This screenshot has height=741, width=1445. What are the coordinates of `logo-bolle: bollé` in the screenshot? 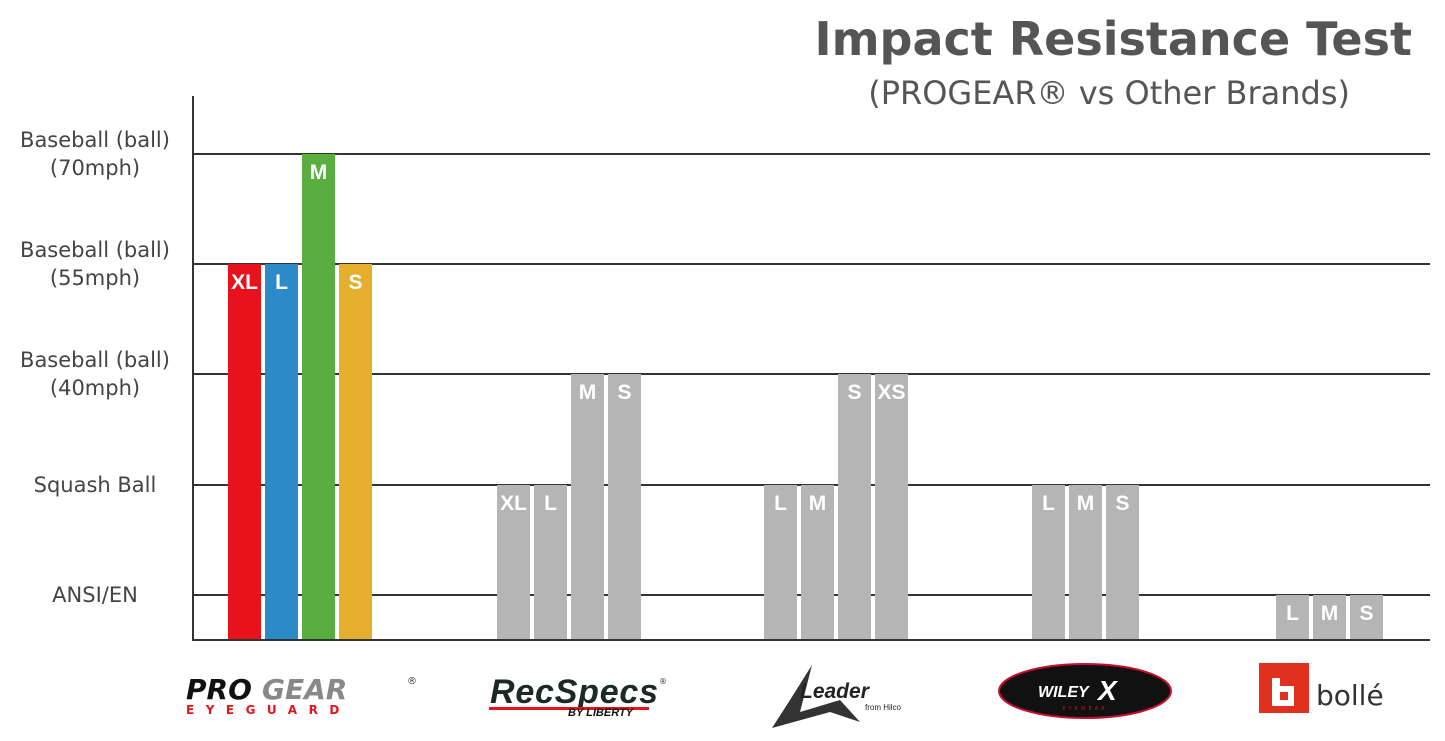 It's located at (1321, 688).